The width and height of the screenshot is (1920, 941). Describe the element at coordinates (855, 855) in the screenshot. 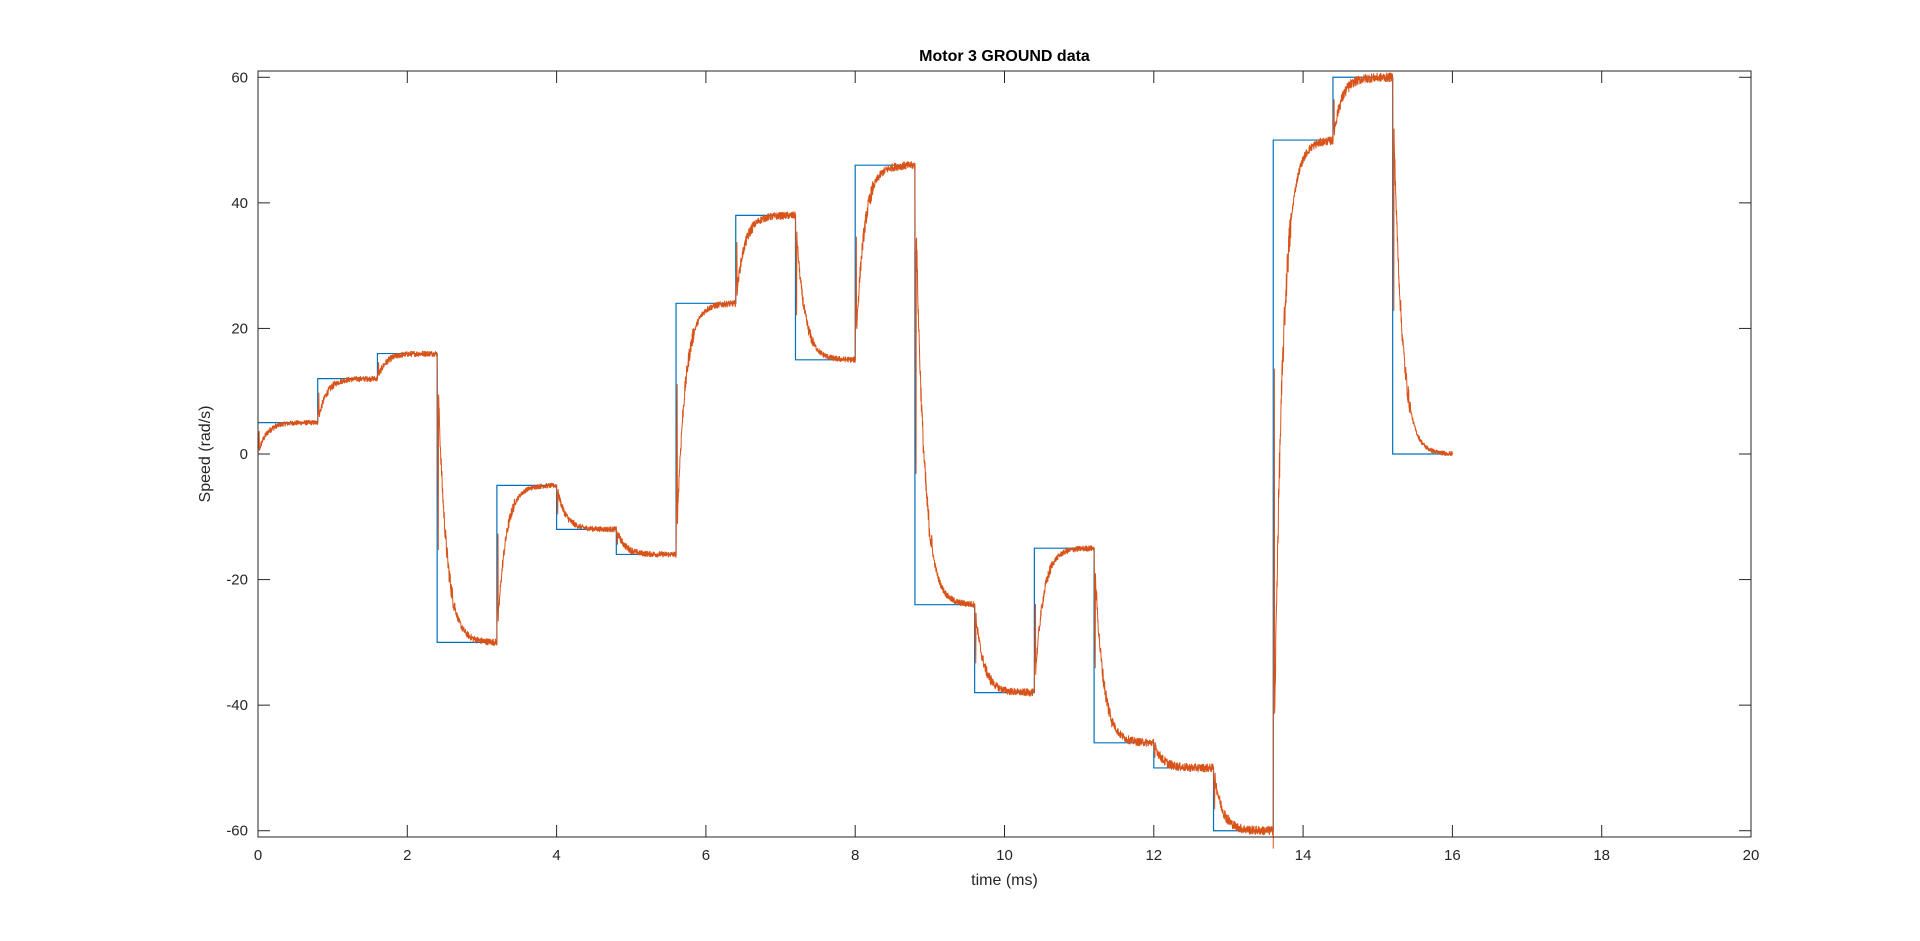

I see `x-tick-label: 8` at that location.